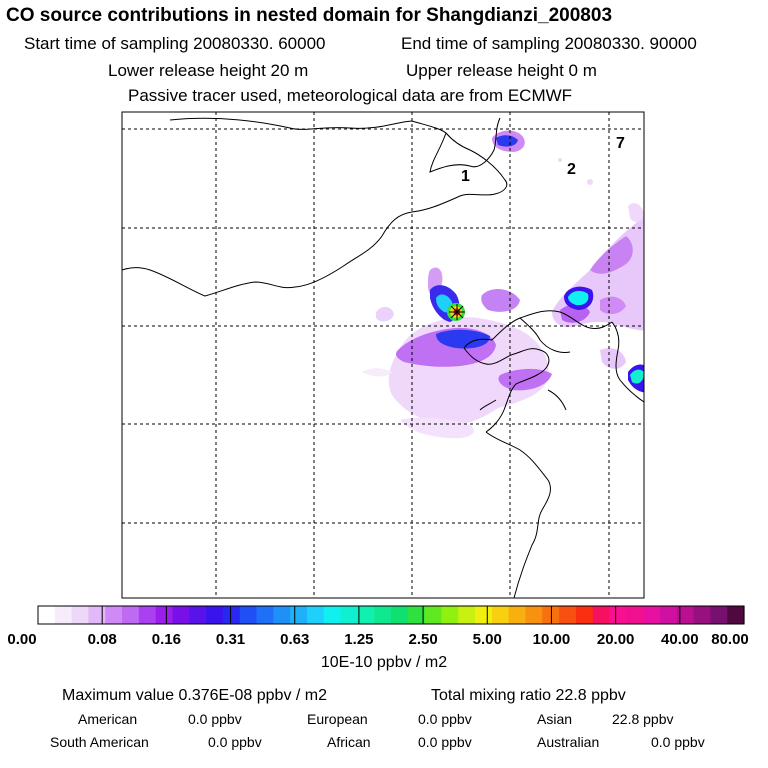 Image resolution: width=768 pixels, height=768 pixels. I want to click on contribution-name: American, so click(108, 719).